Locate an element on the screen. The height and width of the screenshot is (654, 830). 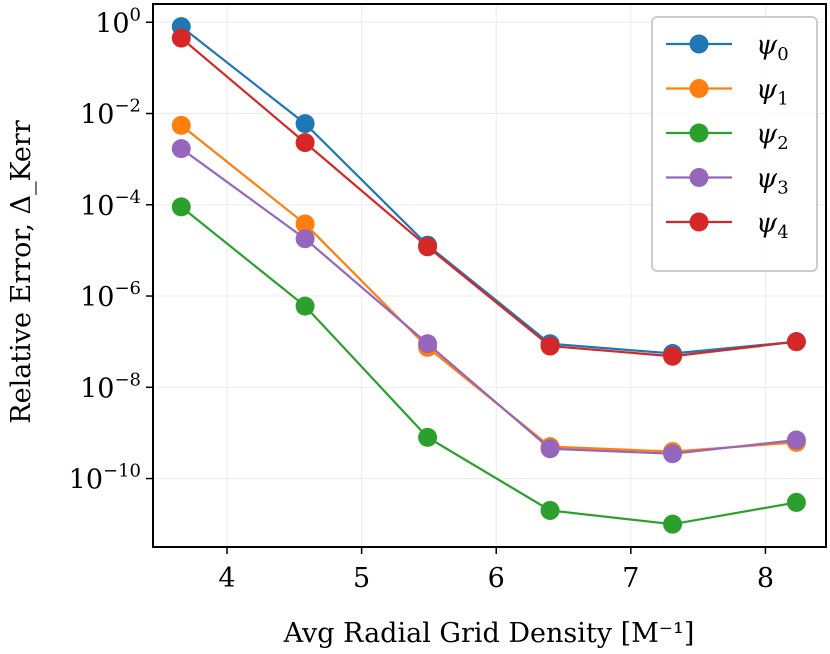
data-point-ψ0 is located at coordinates (305, 124).